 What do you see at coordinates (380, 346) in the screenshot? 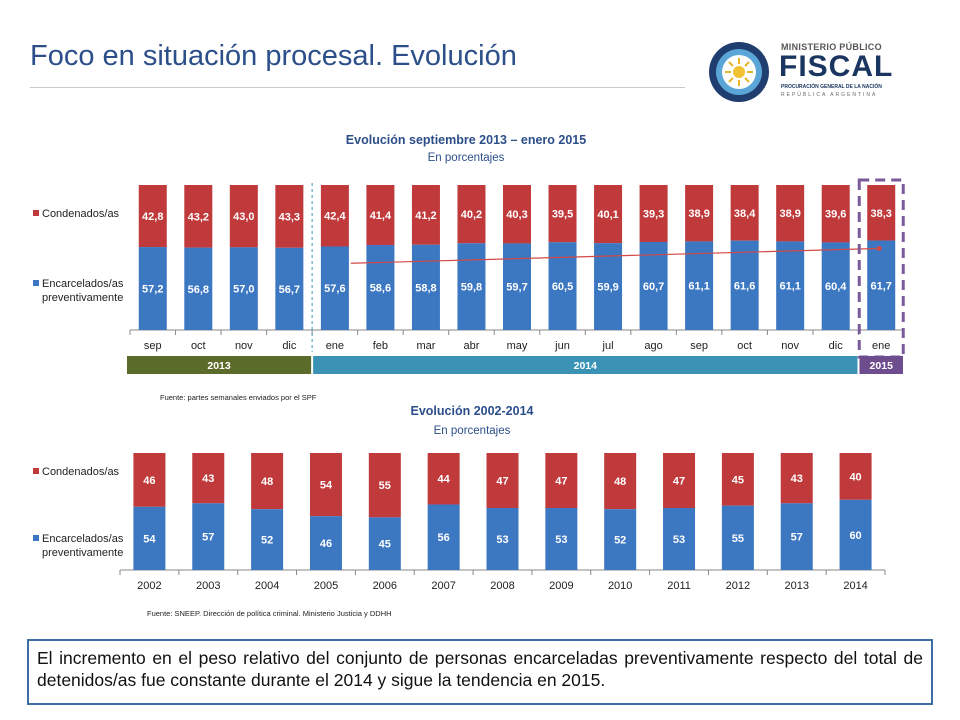
I see `chart1-category-label: feb` at bounding box center [380, 346].